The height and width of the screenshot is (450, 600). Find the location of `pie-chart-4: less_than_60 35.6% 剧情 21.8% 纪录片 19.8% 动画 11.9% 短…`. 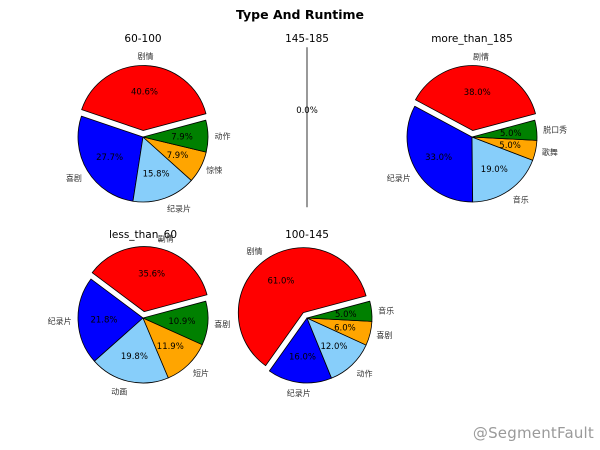

pie-chart-4: less_than_60 35.6% 剧情 21.8% 纪录片 19.8% 动画 11.9% 短… is located at coordinates (139, 313).